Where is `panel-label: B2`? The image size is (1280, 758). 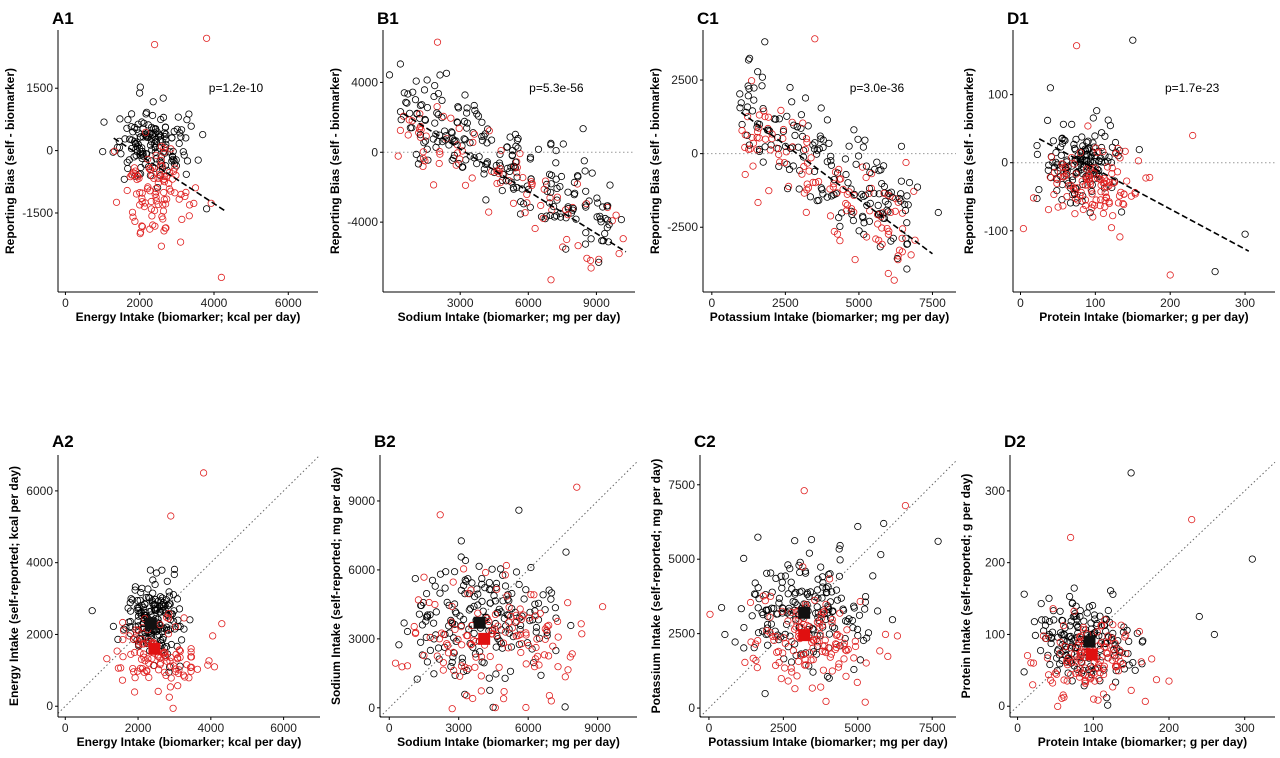
panel-label: B2 is located at coordinates (385, 441).